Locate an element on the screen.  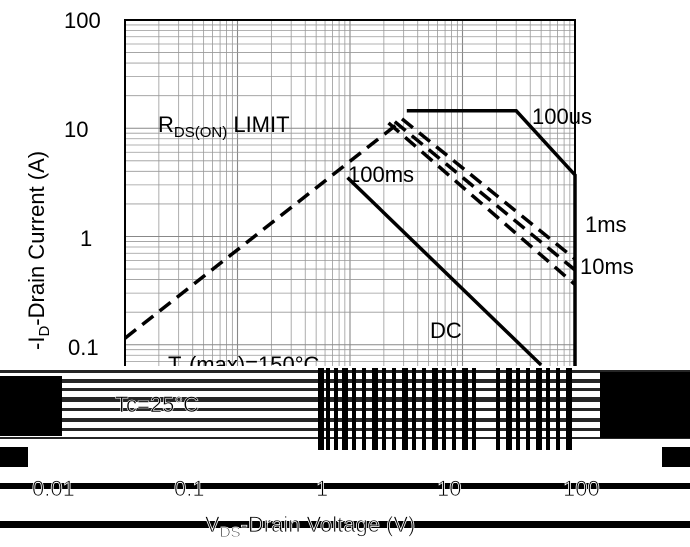
x-axis-title-band: VDS-Drain Voltage (V) is located at coordinates (345, 526).